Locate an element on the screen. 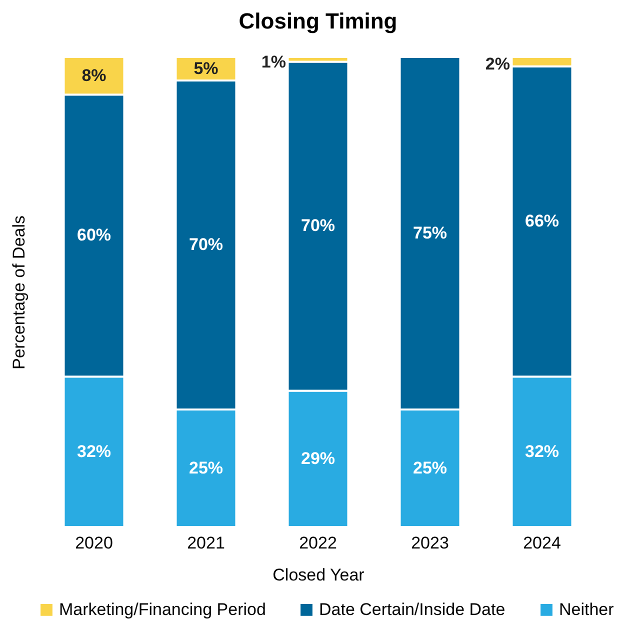  data-label: 29% is located at coordinates (318, 458).